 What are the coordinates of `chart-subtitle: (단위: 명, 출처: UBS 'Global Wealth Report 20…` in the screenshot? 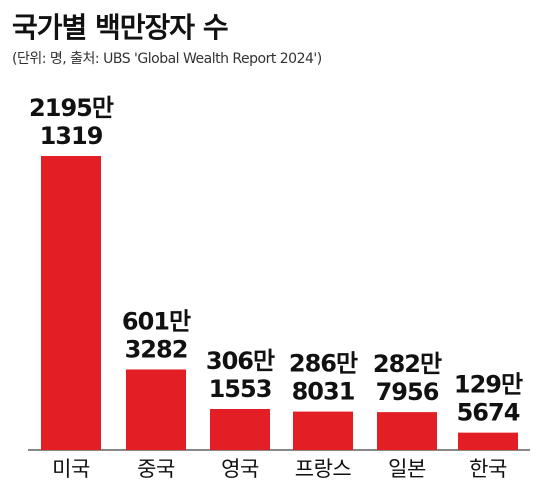 It's located at (167, 59).